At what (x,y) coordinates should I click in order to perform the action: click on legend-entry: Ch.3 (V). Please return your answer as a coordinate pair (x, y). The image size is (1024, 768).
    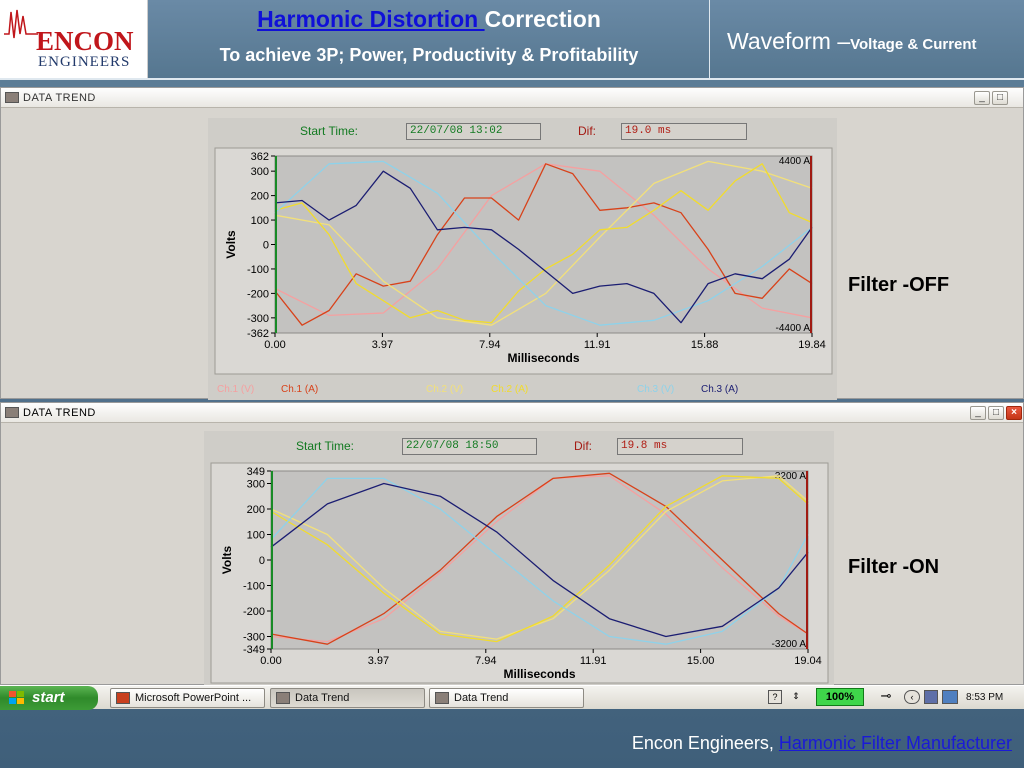
    Looking at the image, I should click on (655, 389).